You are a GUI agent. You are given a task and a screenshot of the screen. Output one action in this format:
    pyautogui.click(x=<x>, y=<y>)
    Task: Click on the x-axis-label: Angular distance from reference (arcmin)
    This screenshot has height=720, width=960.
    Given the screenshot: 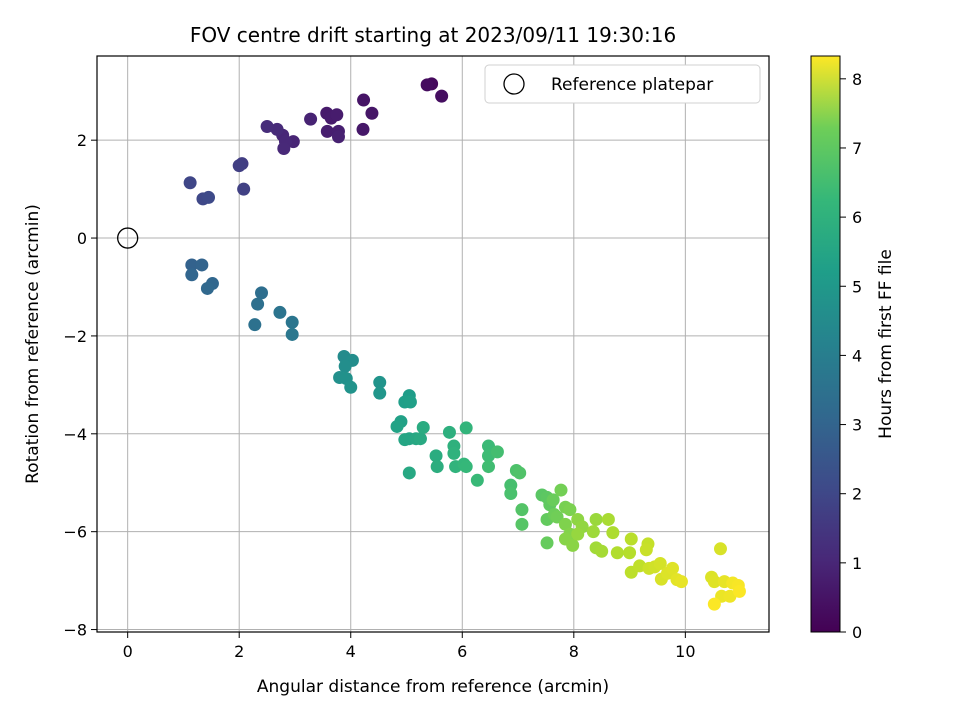 What is the action you would take?
    pyautogui.click(x=433, y=687)
    